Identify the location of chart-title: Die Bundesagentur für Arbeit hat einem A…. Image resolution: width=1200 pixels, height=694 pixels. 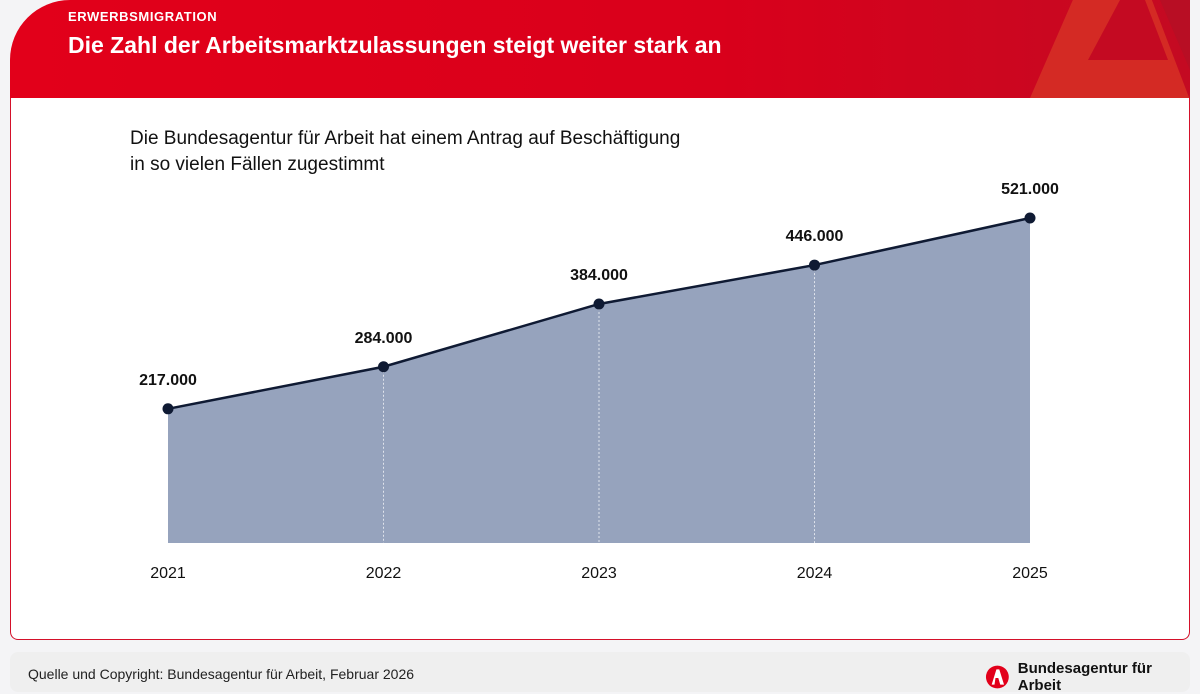
(405, 152).